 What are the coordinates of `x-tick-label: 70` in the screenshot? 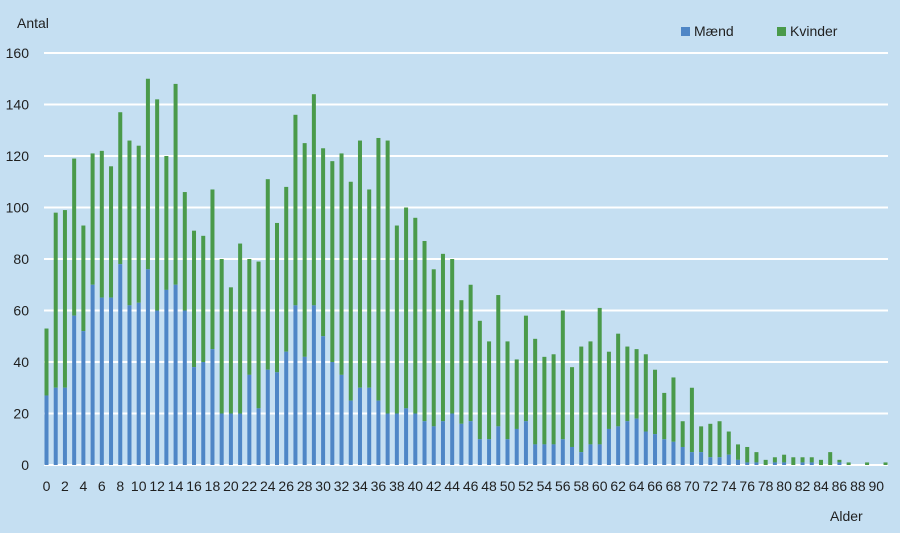 It's located at (692, 486).